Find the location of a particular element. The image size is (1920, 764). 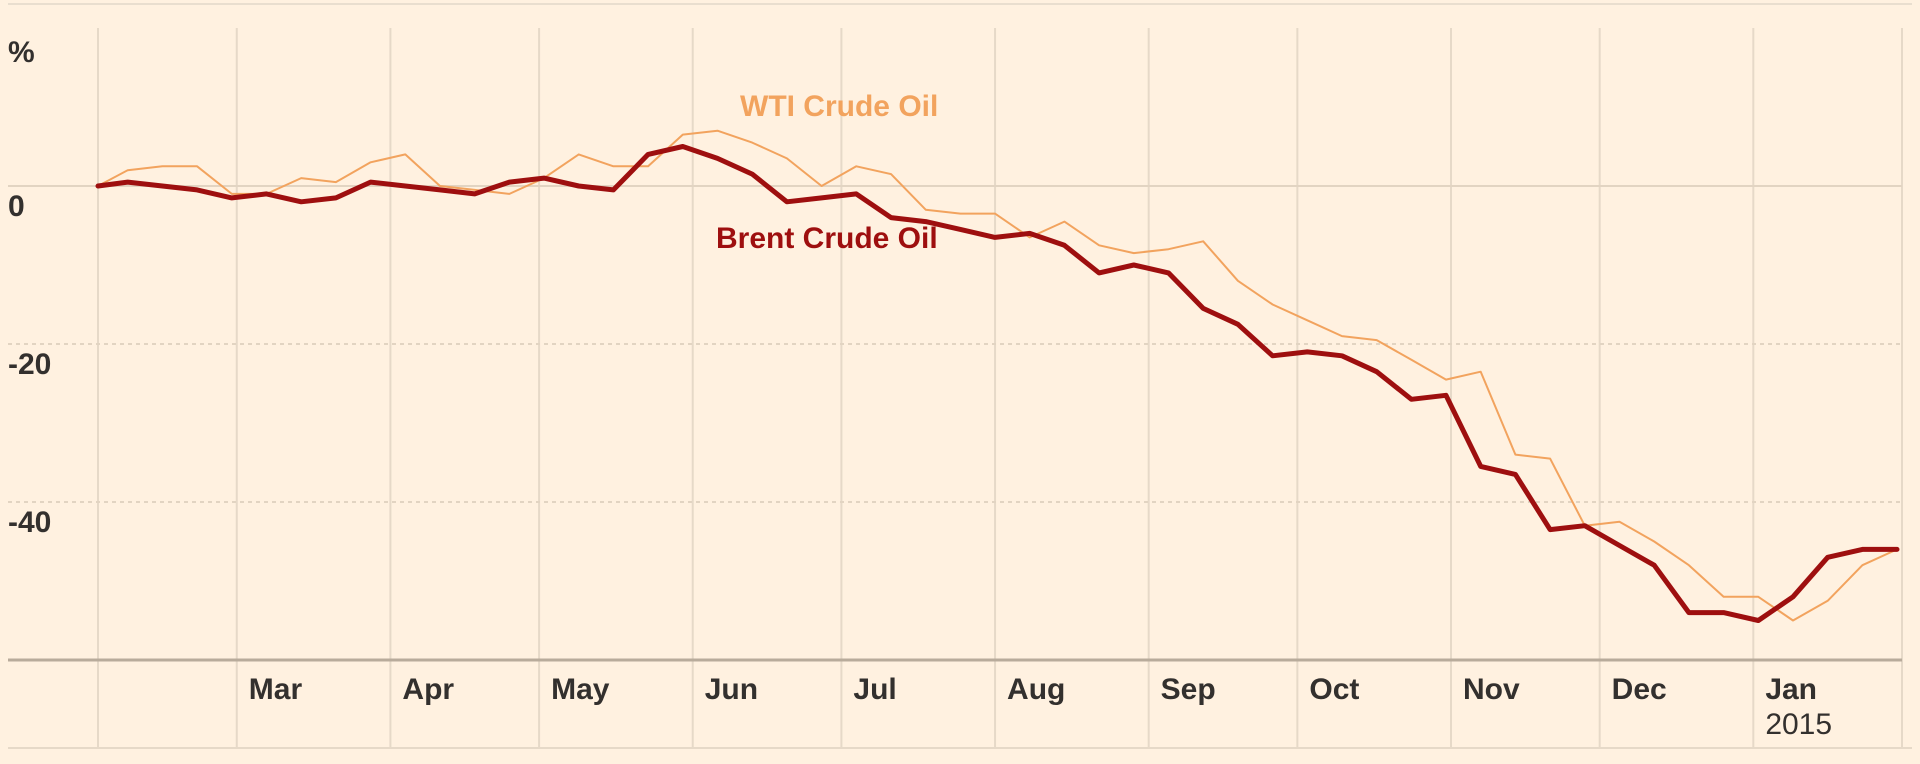

x-tick-label: May is located at coordinates (580, 689).